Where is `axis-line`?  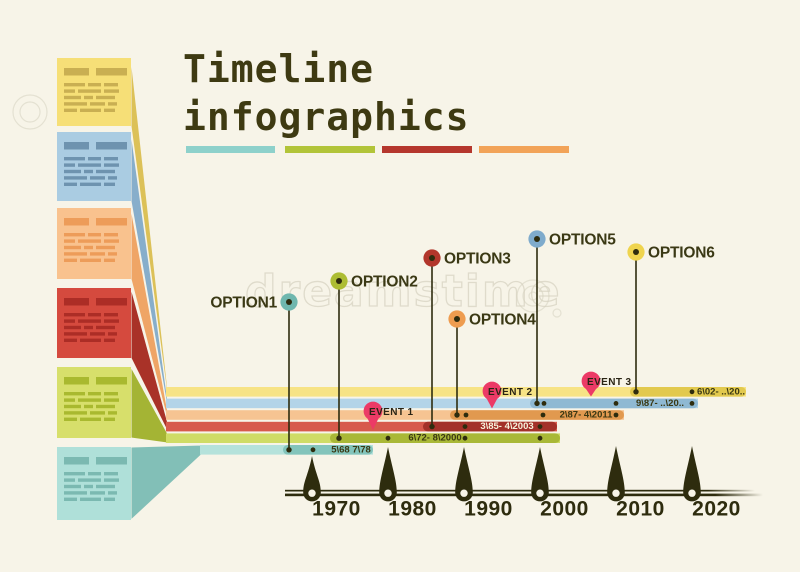
axis-line is located at coordinates (520, 490).